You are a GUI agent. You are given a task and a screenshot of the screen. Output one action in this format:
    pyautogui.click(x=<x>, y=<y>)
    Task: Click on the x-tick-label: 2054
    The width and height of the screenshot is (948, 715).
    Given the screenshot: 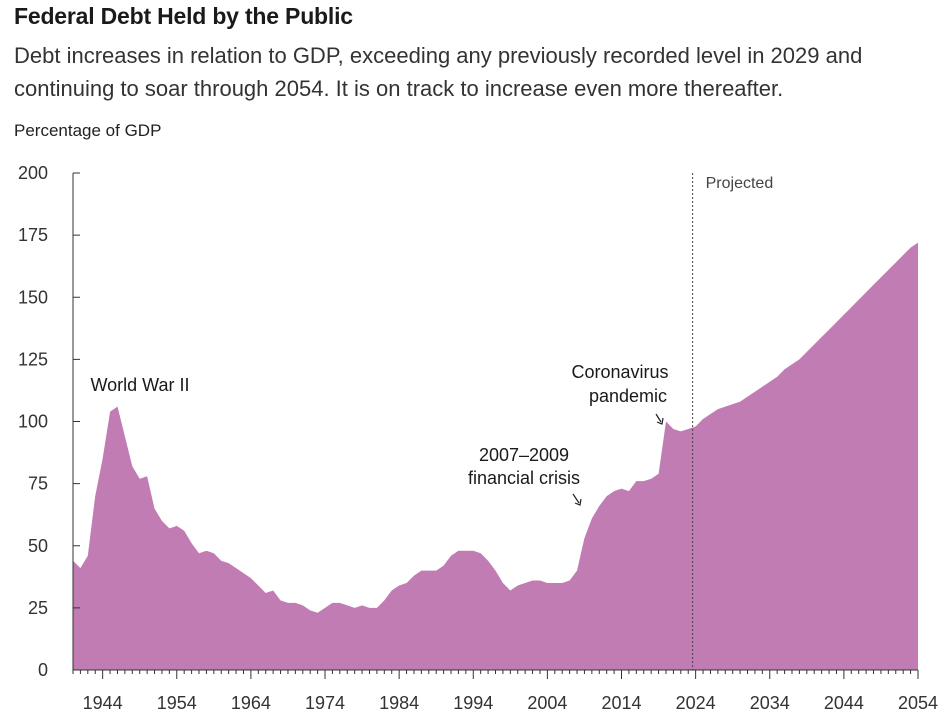 What is the action you would take?
    pyautogui.click(x=918, y=703)
    